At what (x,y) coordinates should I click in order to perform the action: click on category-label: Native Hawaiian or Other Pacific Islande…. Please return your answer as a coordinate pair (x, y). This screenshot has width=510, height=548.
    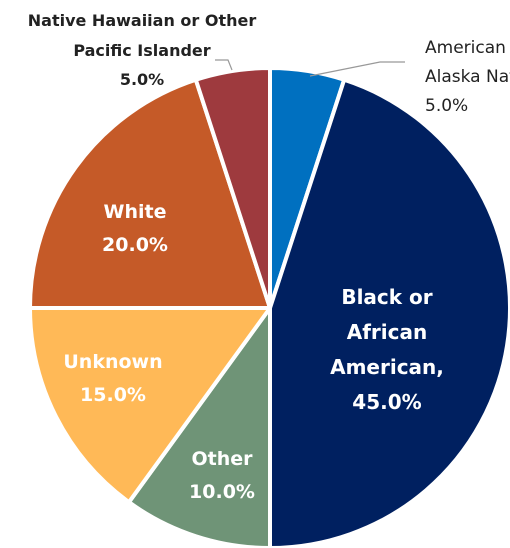
    Looking at the image, I should click on (142, 35).